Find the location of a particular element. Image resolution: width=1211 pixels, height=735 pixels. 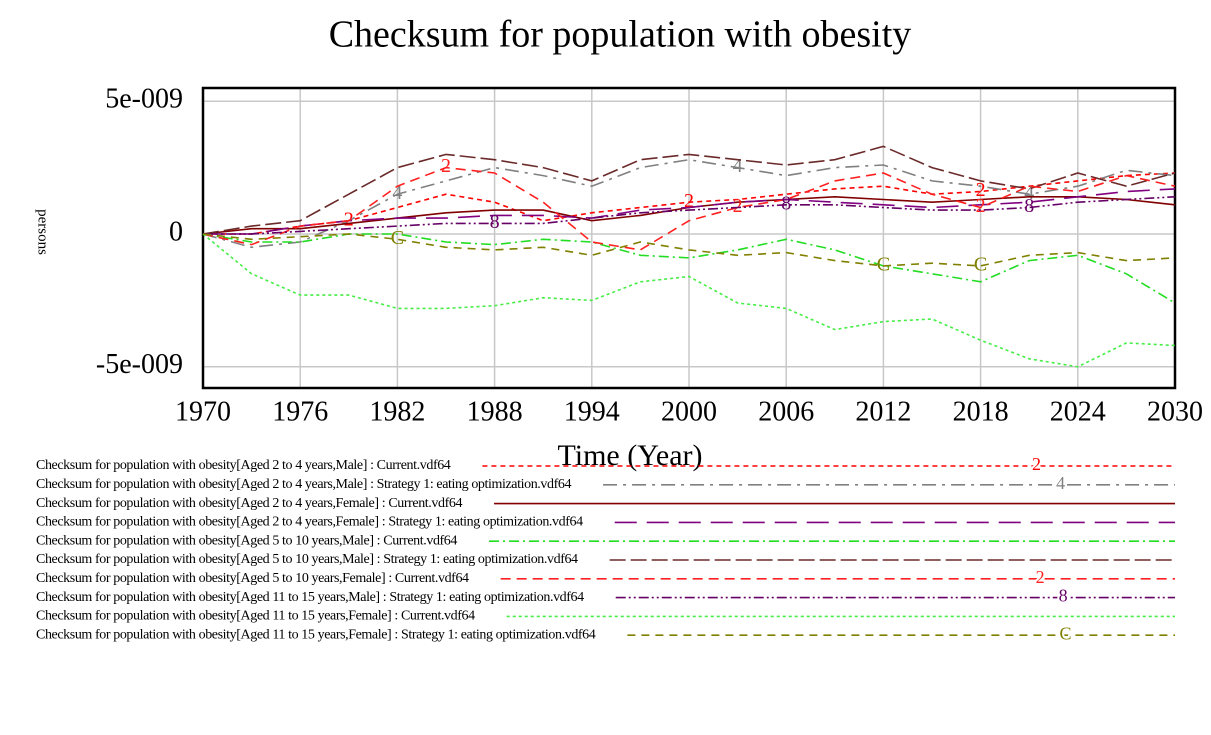

chart-title: Checksum for population with obesity is located at coordinates (620, 35).